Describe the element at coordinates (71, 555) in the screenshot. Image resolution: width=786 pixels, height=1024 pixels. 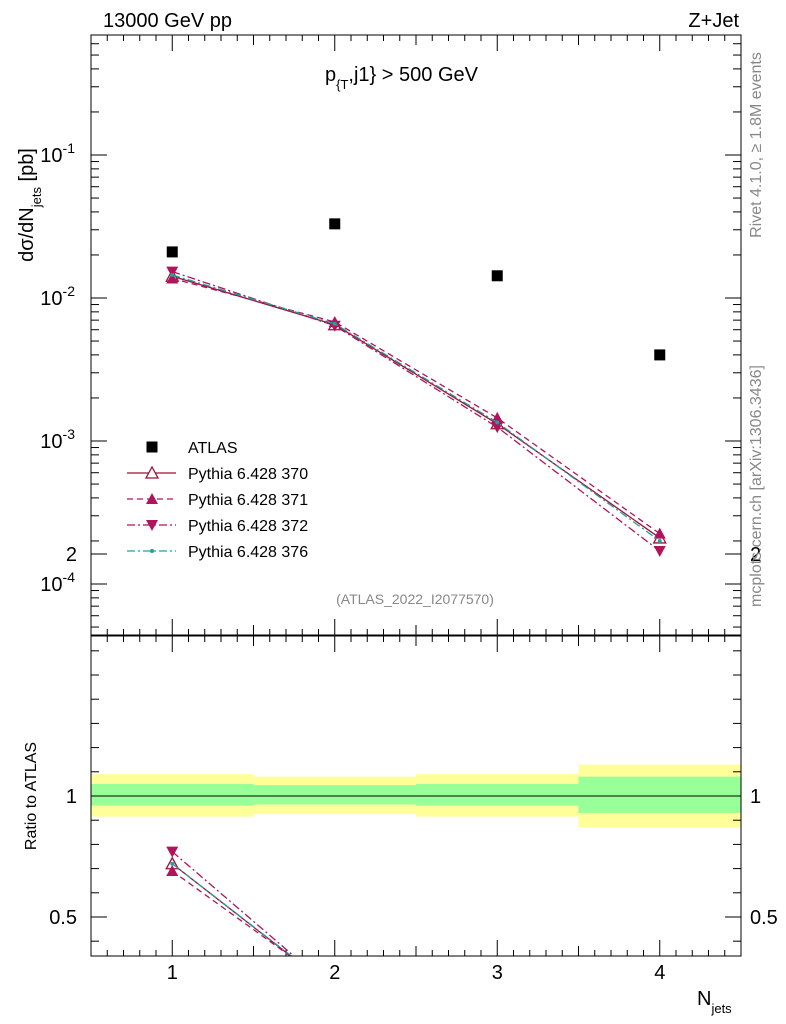
I see `ratio-y-tick-label-left: 2` at that location.